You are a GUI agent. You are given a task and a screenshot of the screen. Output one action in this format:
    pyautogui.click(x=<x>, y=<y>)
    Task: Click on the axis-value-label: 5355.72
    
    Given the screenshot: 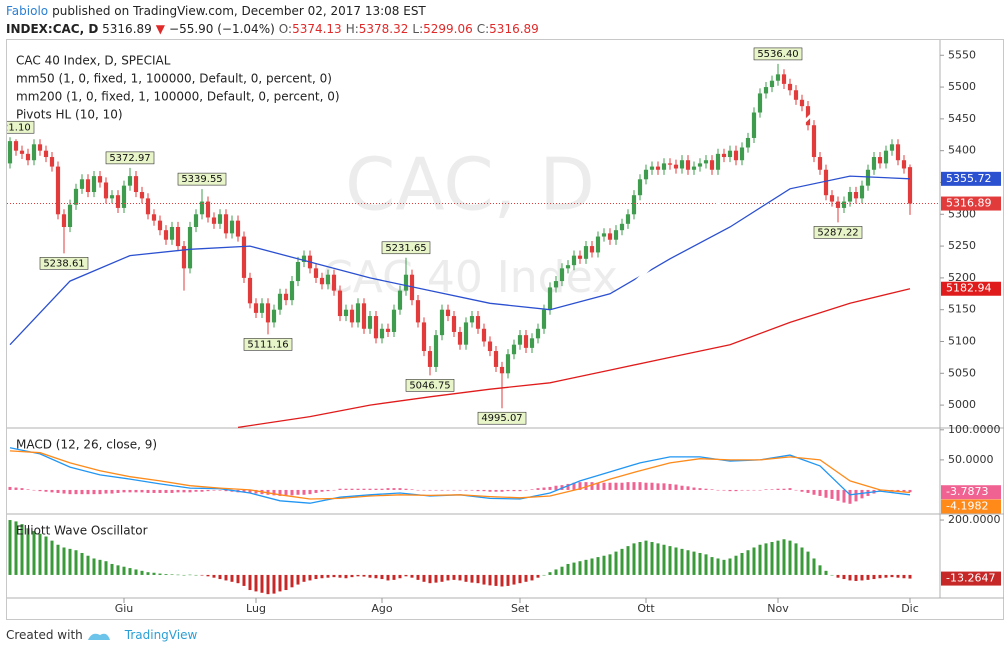 What is the action you would take?
    pyautogui.click(x=969, y=178)
    